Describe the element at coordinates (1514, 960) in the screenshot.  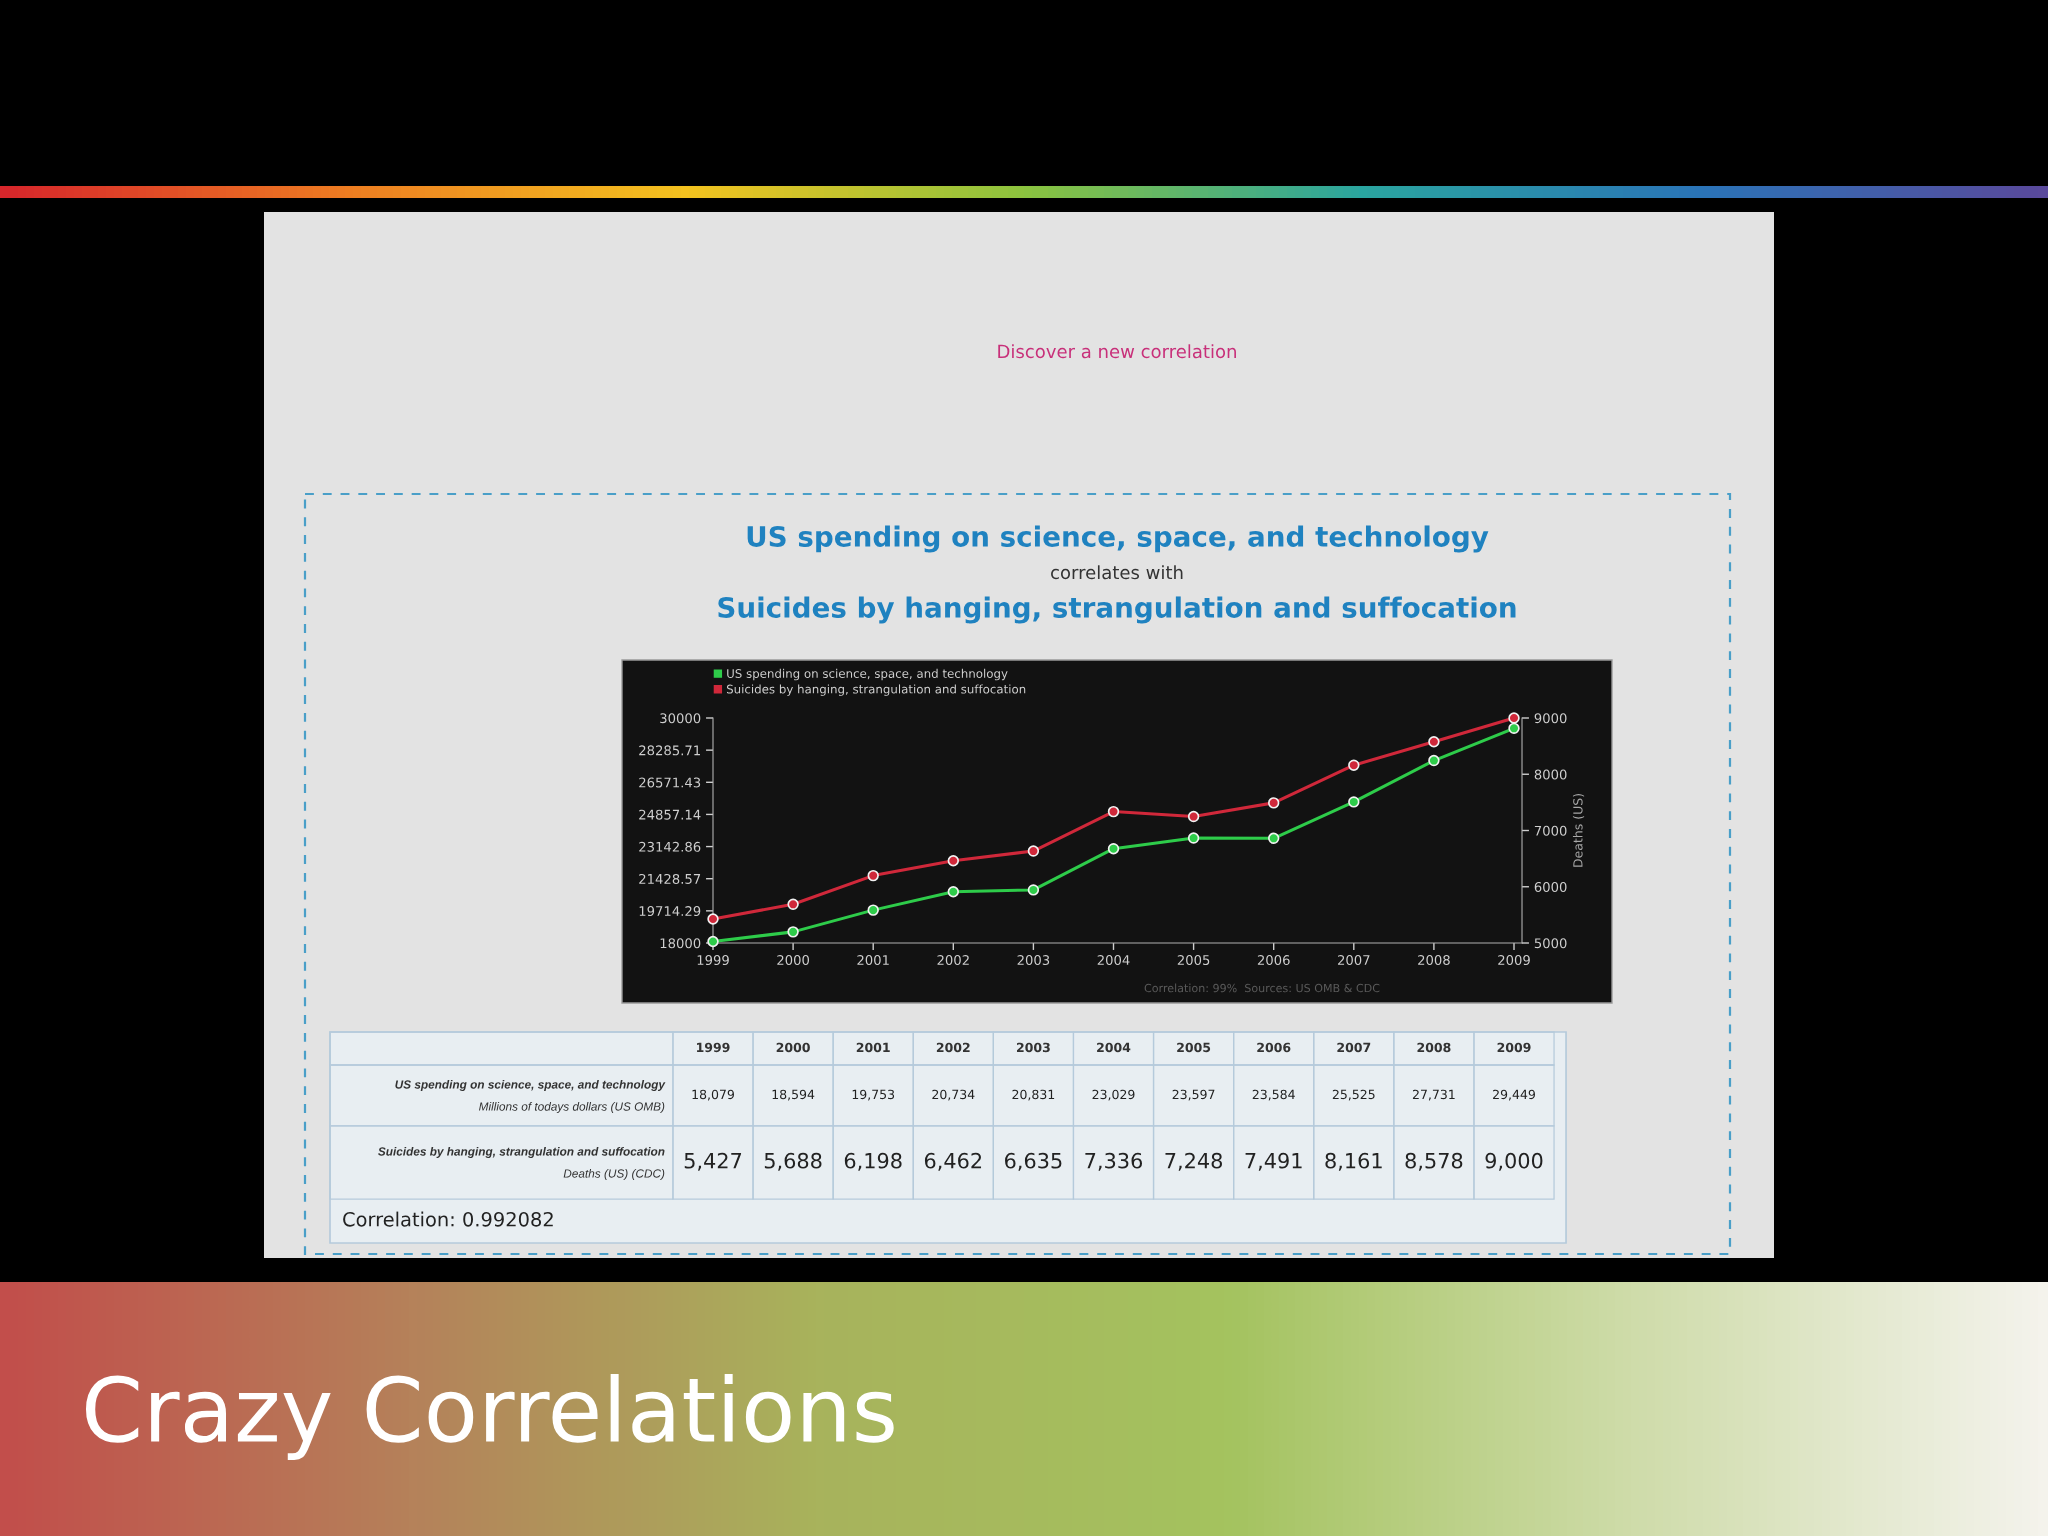
I see `x-tick-label: 2009` at that location.